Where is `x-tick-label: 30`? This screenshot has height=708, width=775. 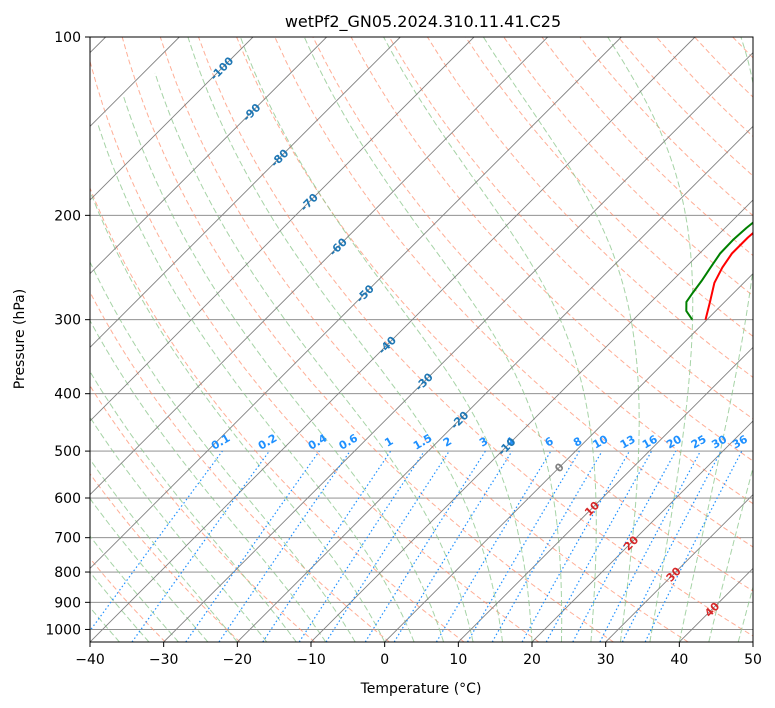 x-tick-label: 30 is located at coordinates (606, 660).